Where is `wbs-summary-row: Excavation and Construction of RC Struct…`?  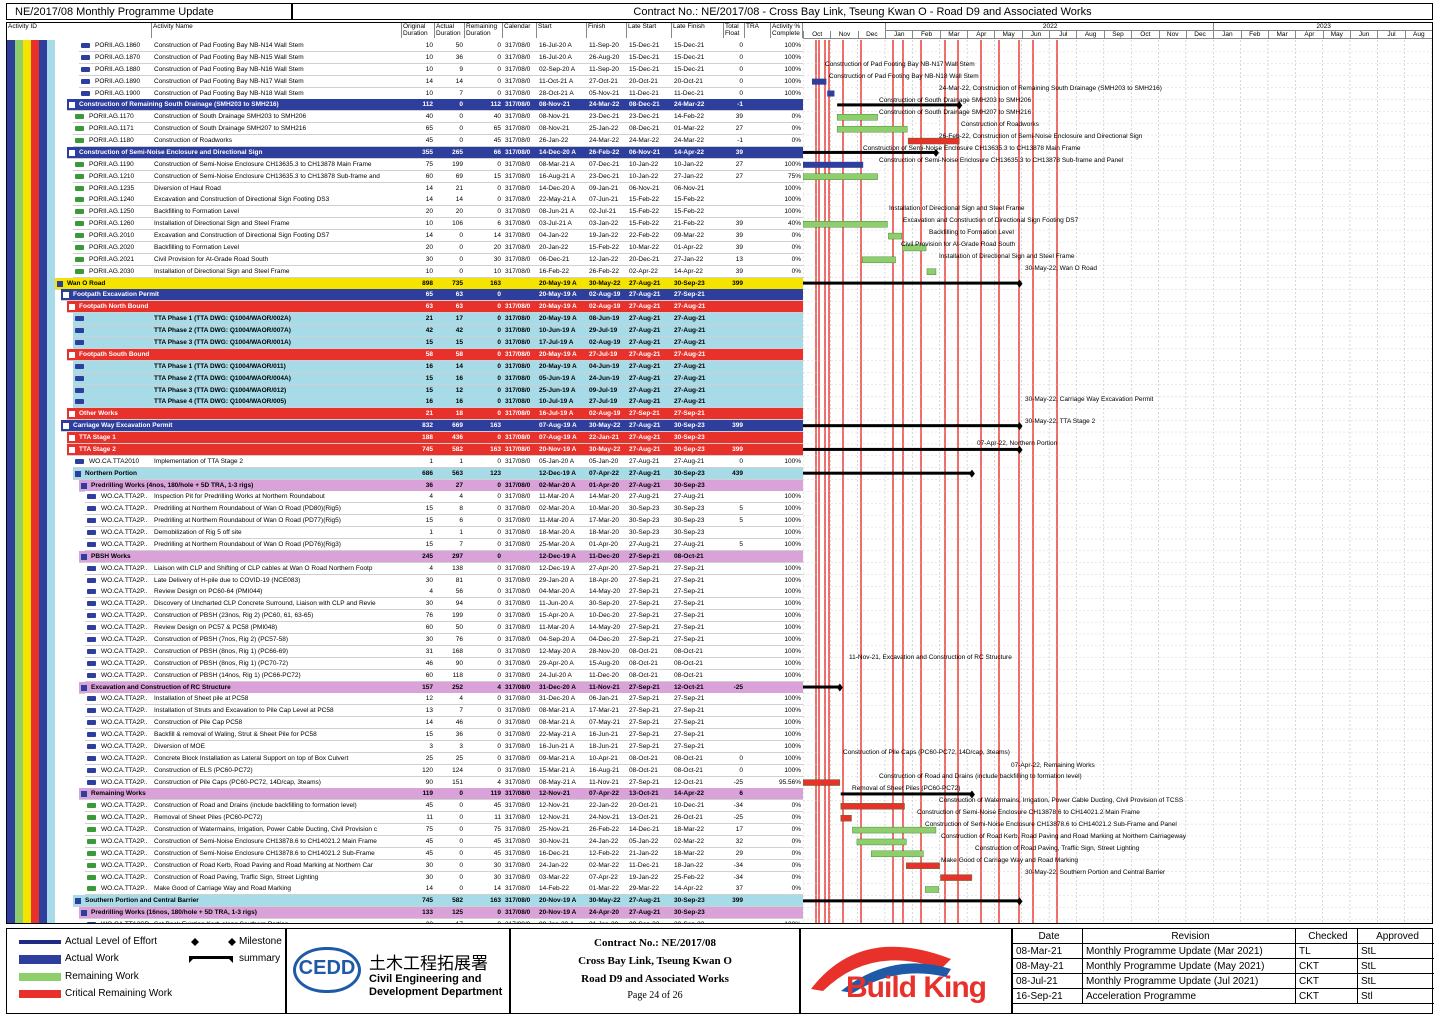 wbs-summary-row: Excavation and Construction of RC Struct… is located at coordinates (719, 687).